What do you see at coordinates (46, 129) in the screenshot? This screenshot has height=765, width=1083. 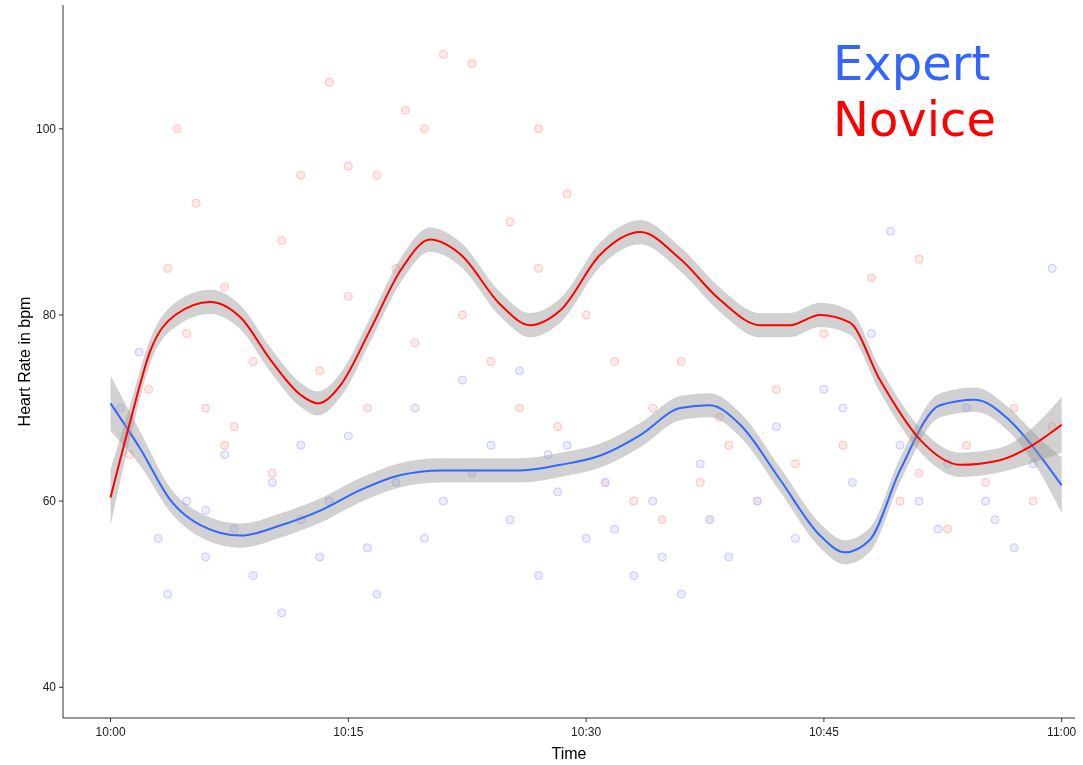 I see `y-tick-label: 100` at bounding box center [46, 129].